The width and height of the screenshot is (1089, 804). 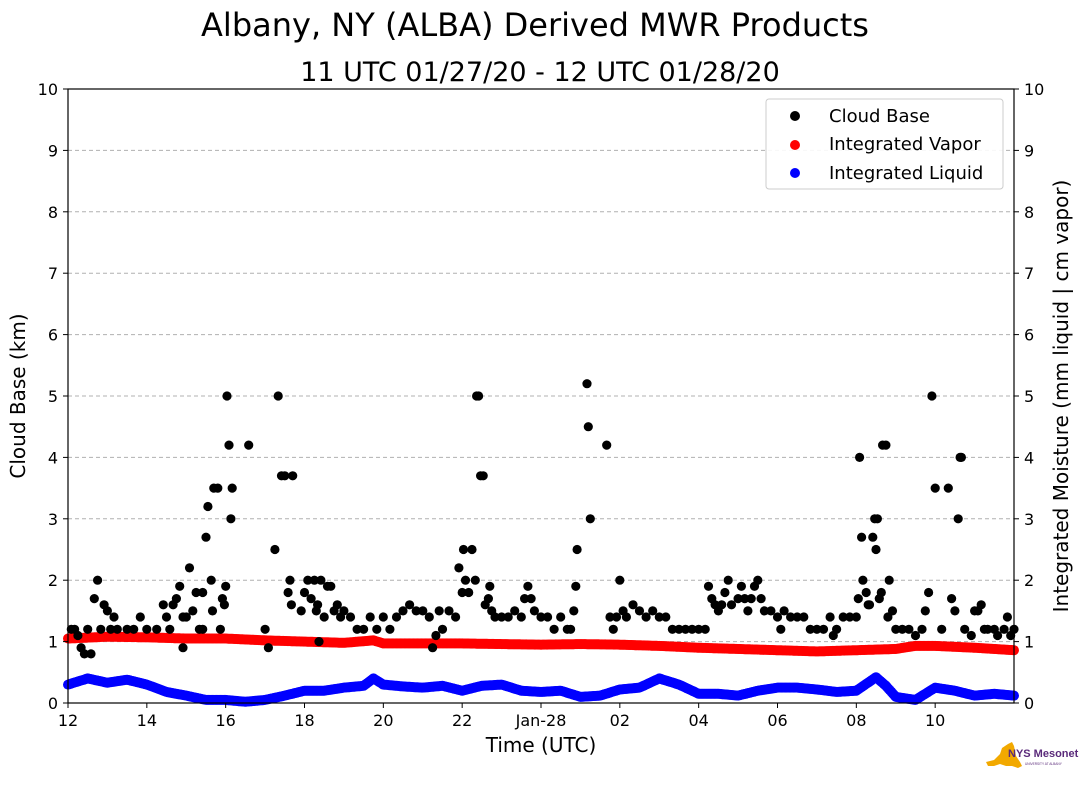 What do you see at coordinates (879, 116) in the screenshot?
I see `legend-cloud-base-label: Cloud Base` at bounding box center [879, 116].